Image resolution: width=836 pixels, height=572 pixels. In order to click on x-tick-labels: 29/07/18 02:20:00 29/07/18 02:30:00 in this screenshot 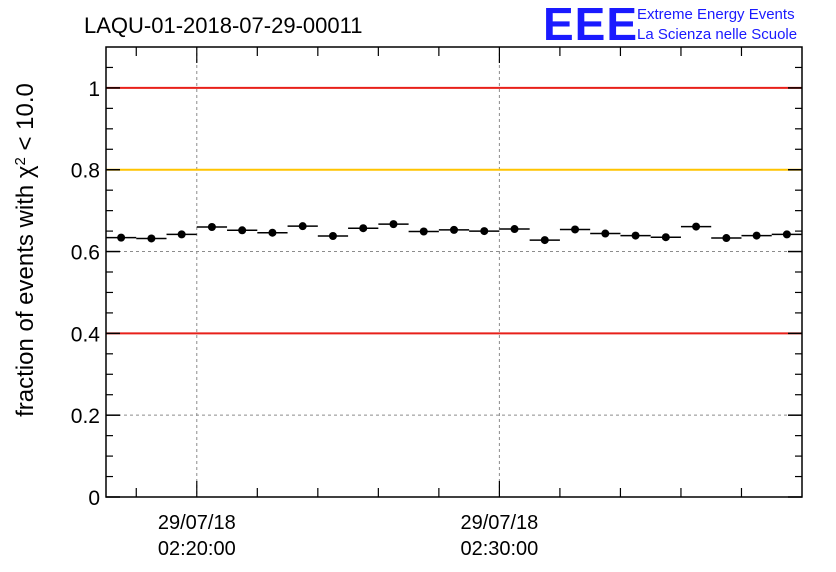, I will do `click(348, 536)`.